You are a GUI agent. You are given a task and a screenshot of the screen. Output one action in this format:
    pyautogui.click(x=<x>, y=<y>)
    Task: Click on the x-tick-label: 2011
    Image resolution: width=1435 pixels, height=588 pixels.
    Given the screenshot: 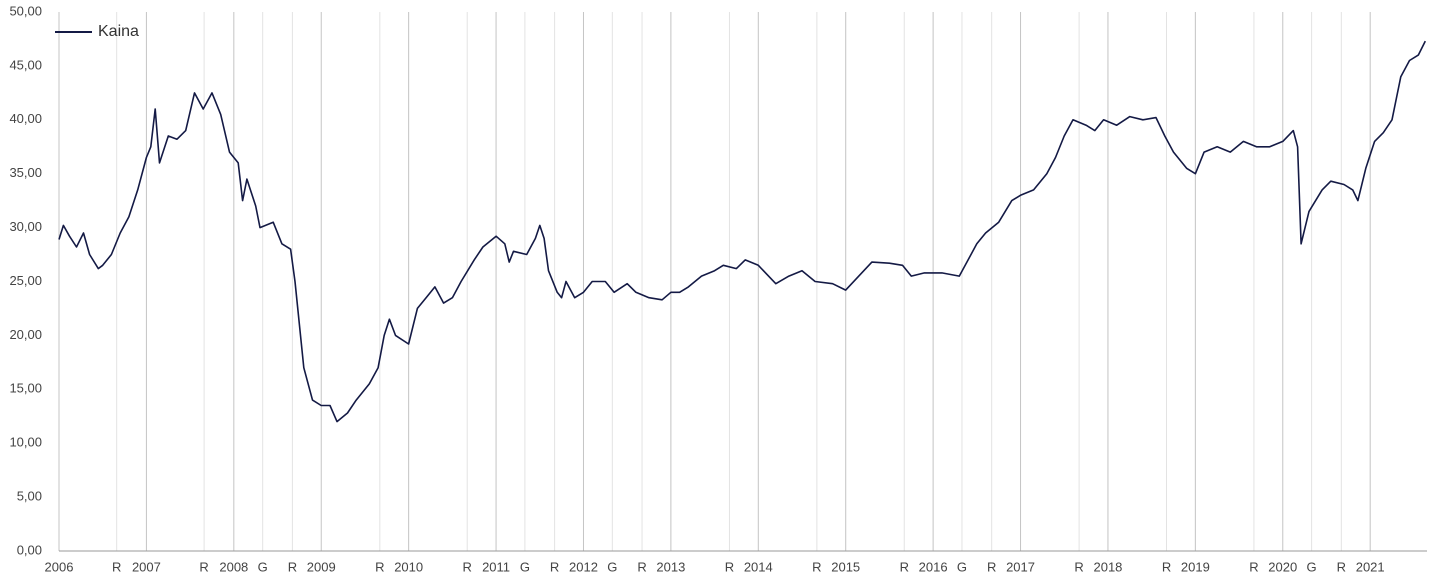 What is the action you would take?
    pyautogui.click(x=496, y=566)
    